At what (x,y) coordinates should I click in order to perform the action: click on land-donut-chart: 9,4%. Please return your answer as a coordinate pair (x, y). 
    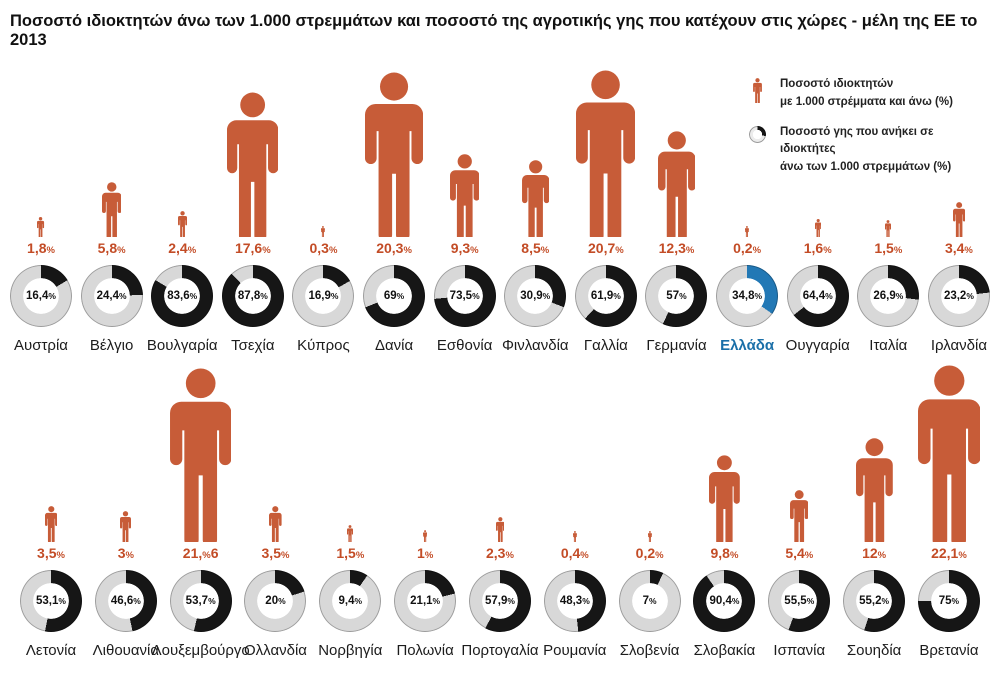
    Looking at the image, I should click on (350, 601).